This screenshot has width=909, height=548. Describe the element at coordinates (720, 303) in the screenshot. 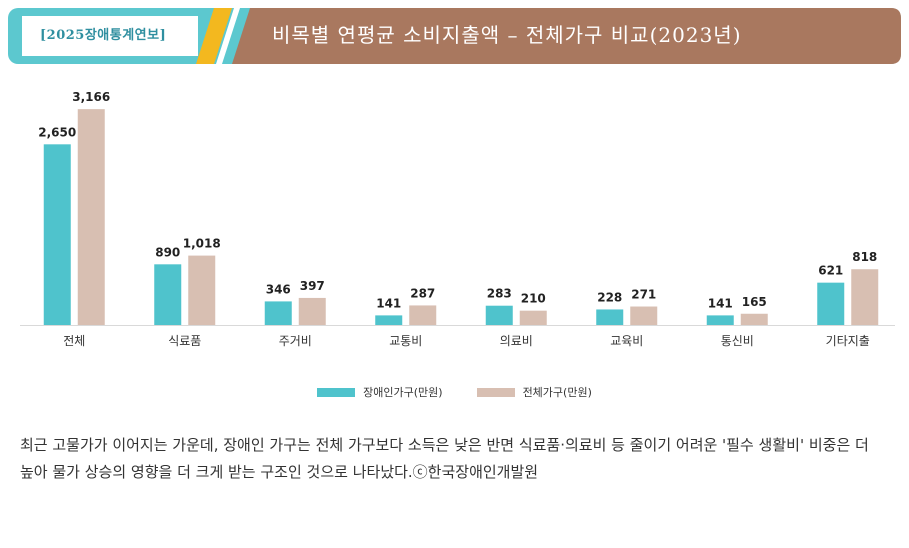

I see `value-label-disabled-6: 141` at that location.